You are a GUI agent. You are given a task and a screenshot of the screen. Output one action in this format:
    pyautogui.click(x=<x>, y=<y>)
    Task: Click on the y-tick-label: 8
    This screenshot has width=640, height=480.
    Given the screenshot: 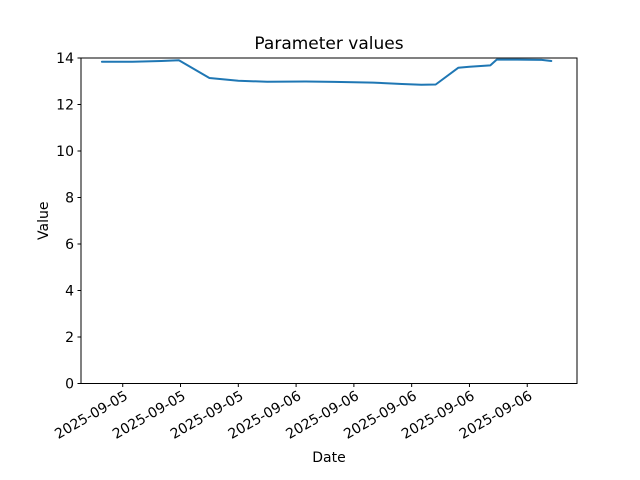 What is the action you would take?
    pyautogui.click(x=69, y=198)
    